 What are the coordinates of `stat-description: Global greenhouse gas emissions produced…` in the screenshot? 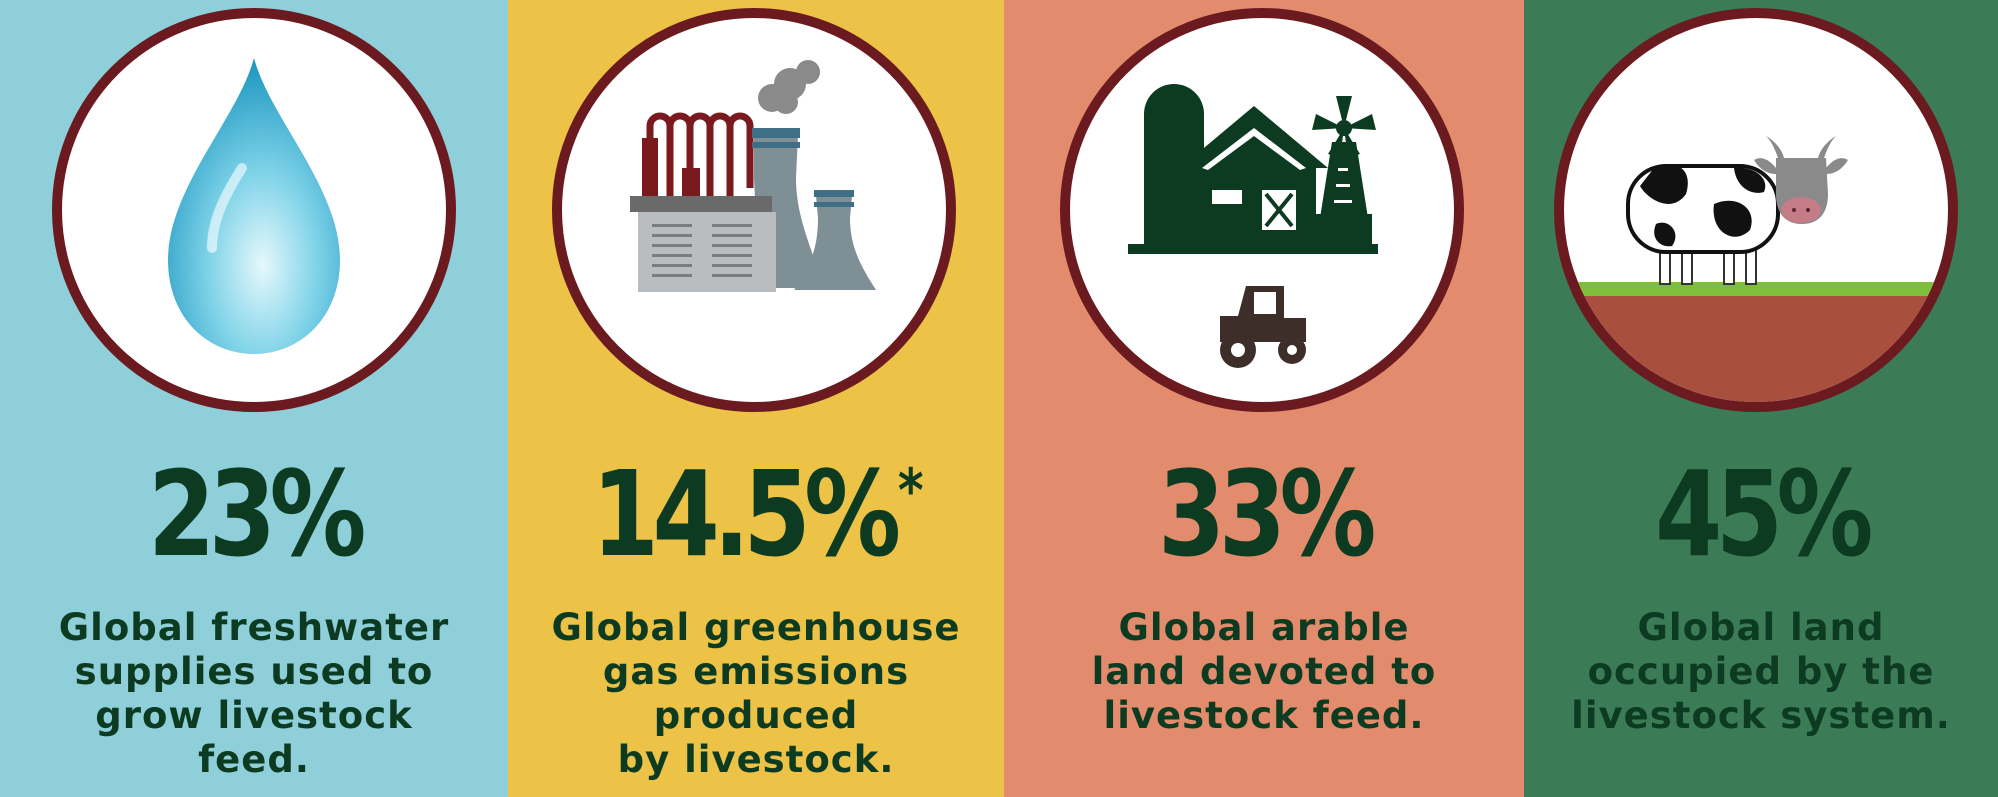 It's located at (756, 694).